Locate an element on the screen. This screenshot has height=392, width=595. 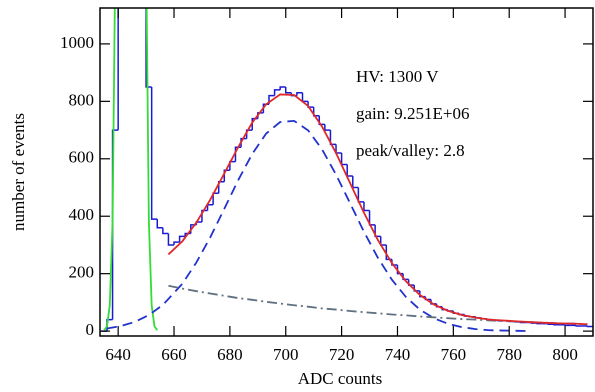
annotation: peak/valley: 2.8 is located at coordinates (410, 150).